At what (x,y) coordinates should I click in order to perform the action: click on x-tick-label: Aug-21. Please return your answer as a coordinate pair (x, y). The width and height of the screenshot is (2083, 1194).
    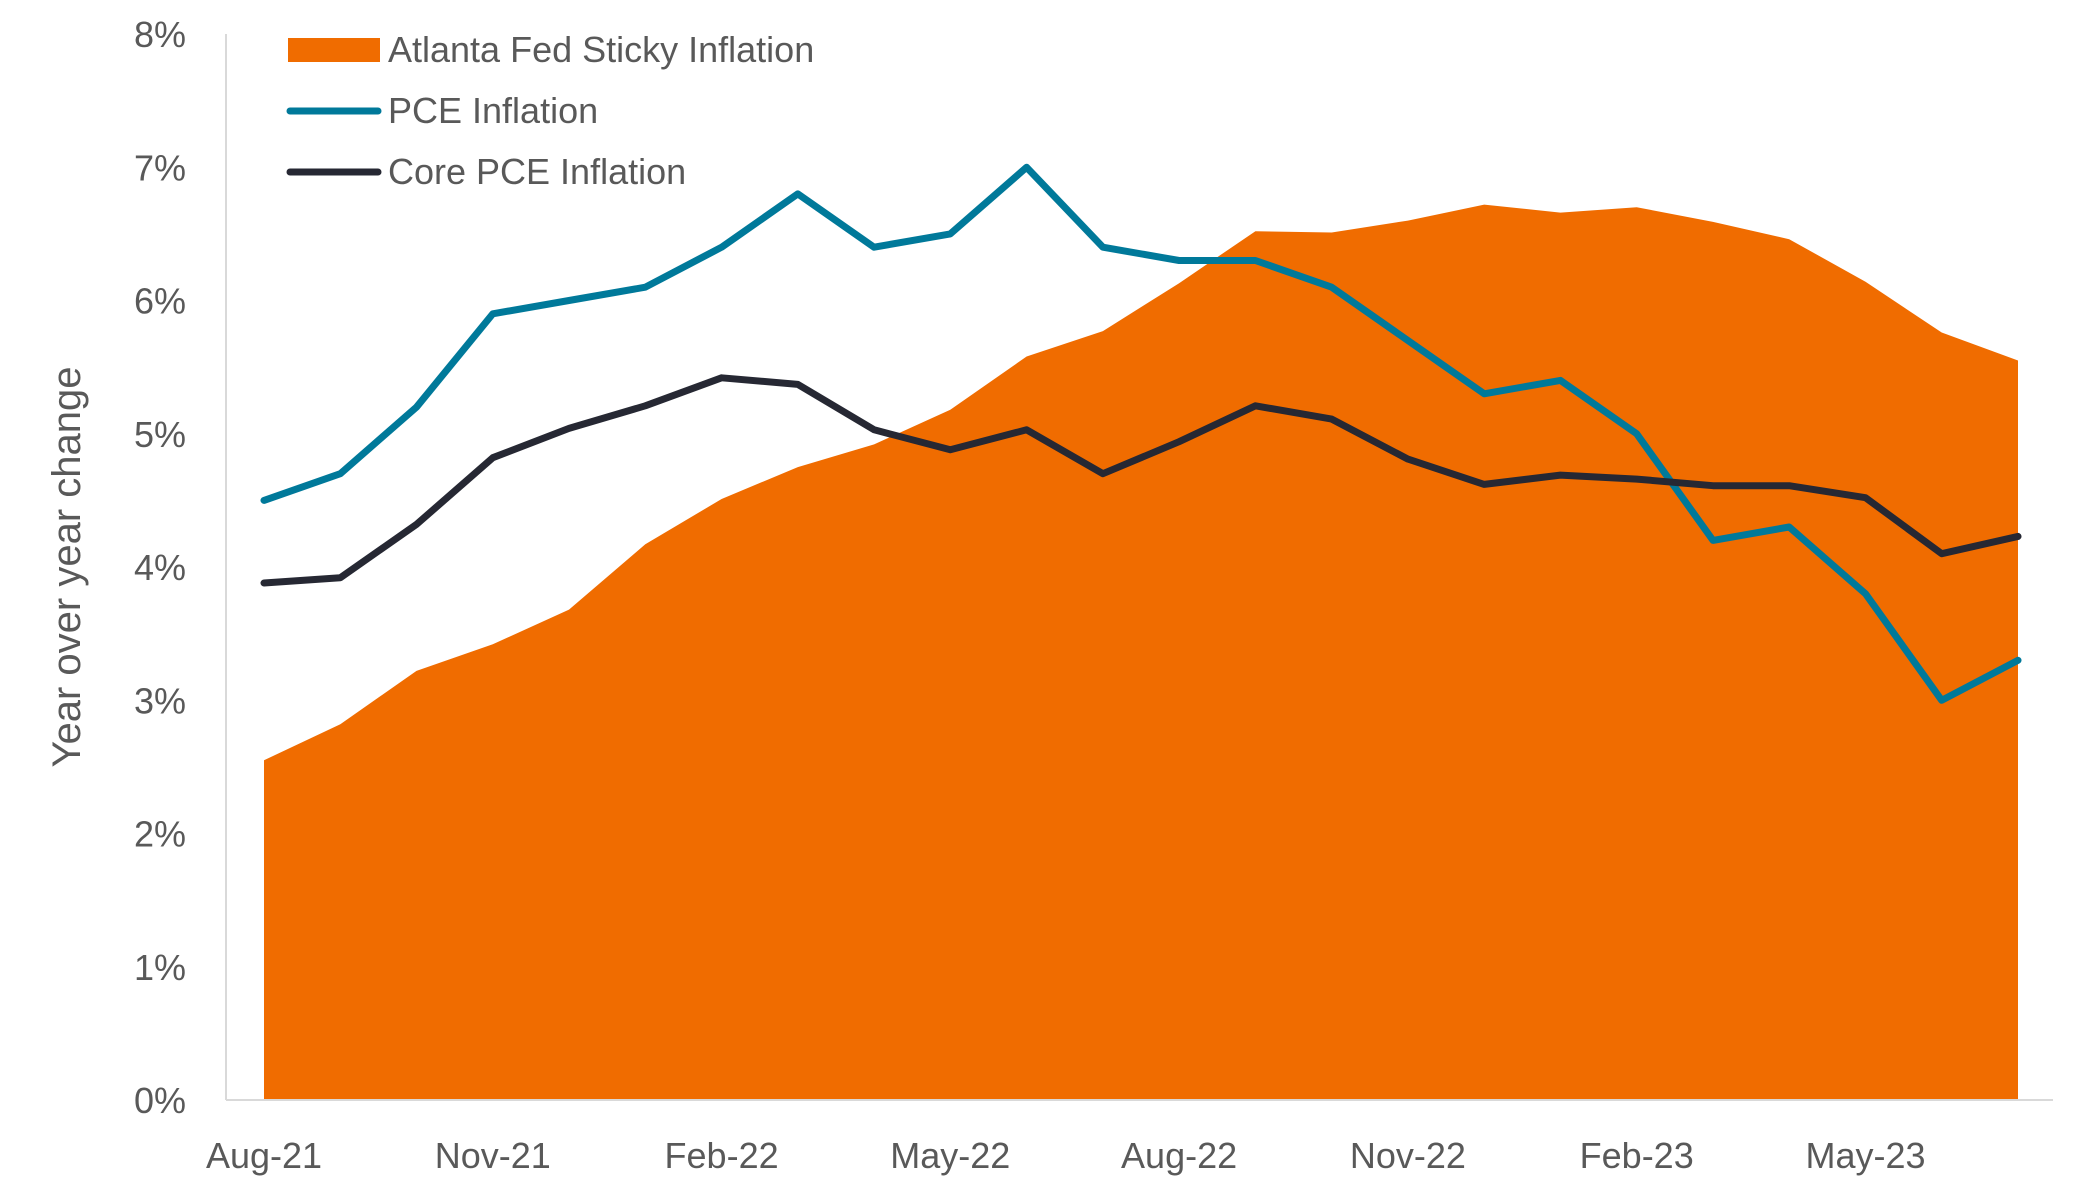
    Looking at the image, I should click on (264, 1155).